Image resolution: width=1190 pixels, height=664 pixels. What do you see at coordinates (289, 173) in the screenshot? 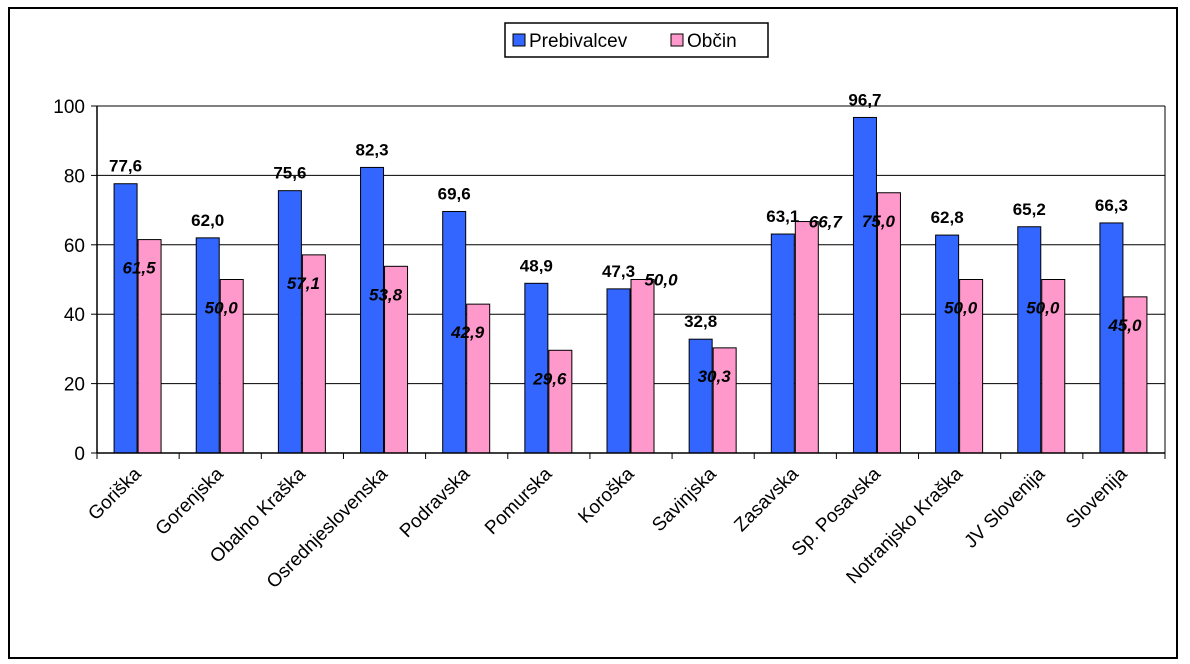
I see `value-label-prebivalcev: 75,6` at bounding box center [289, 173].